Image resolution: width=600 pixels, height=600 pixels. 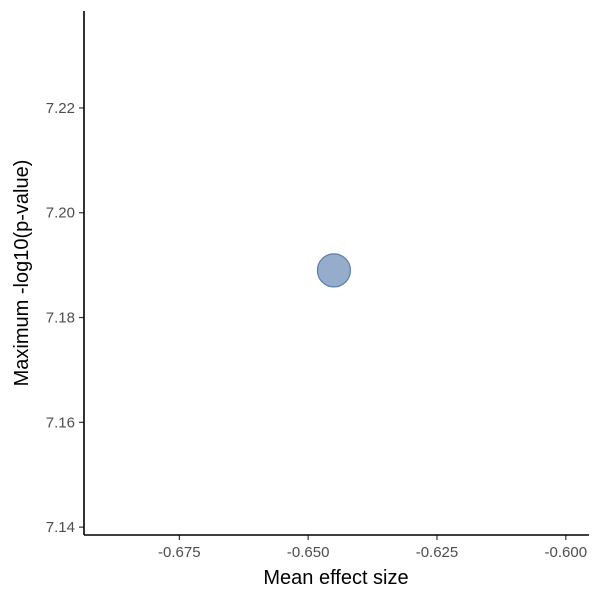 I want to click on x-tick-label: -0.650, so click(x=308, y=552).